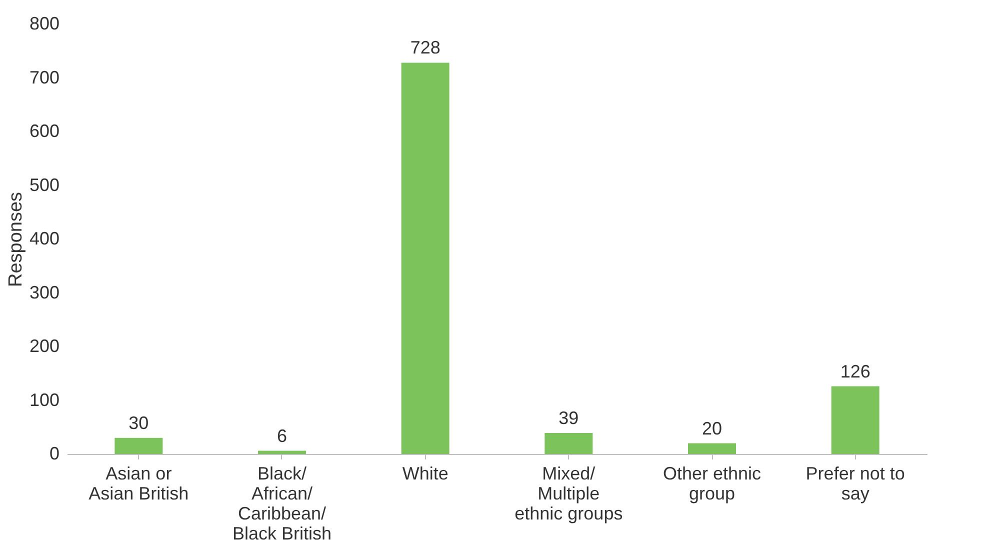 The height and width of the screenshot is (543, 983). What do you see at coordinates (712, 428) in the screenshot?
I see `data-label: 20` at bounding box center [712, 428].